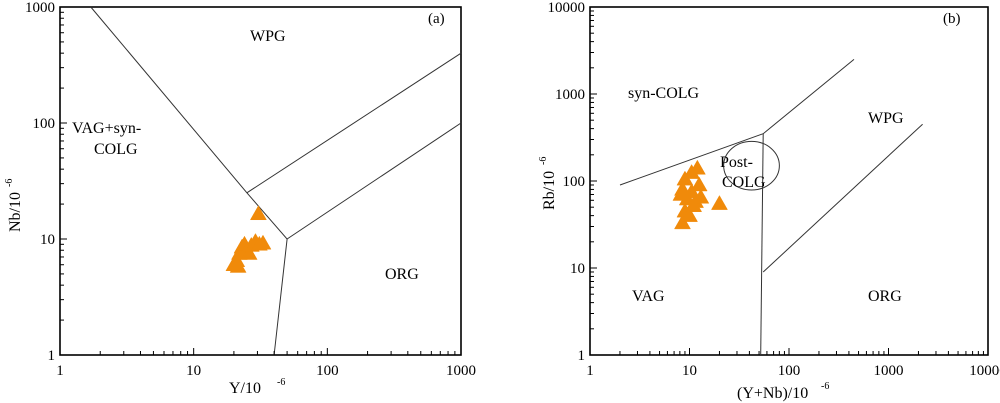 The image size is (1000, 403). What do you see at coordinates (9, 183) in the screenshot?
I see `panel-a-ylabel-sup: -6` at bounding box center [9, 183].